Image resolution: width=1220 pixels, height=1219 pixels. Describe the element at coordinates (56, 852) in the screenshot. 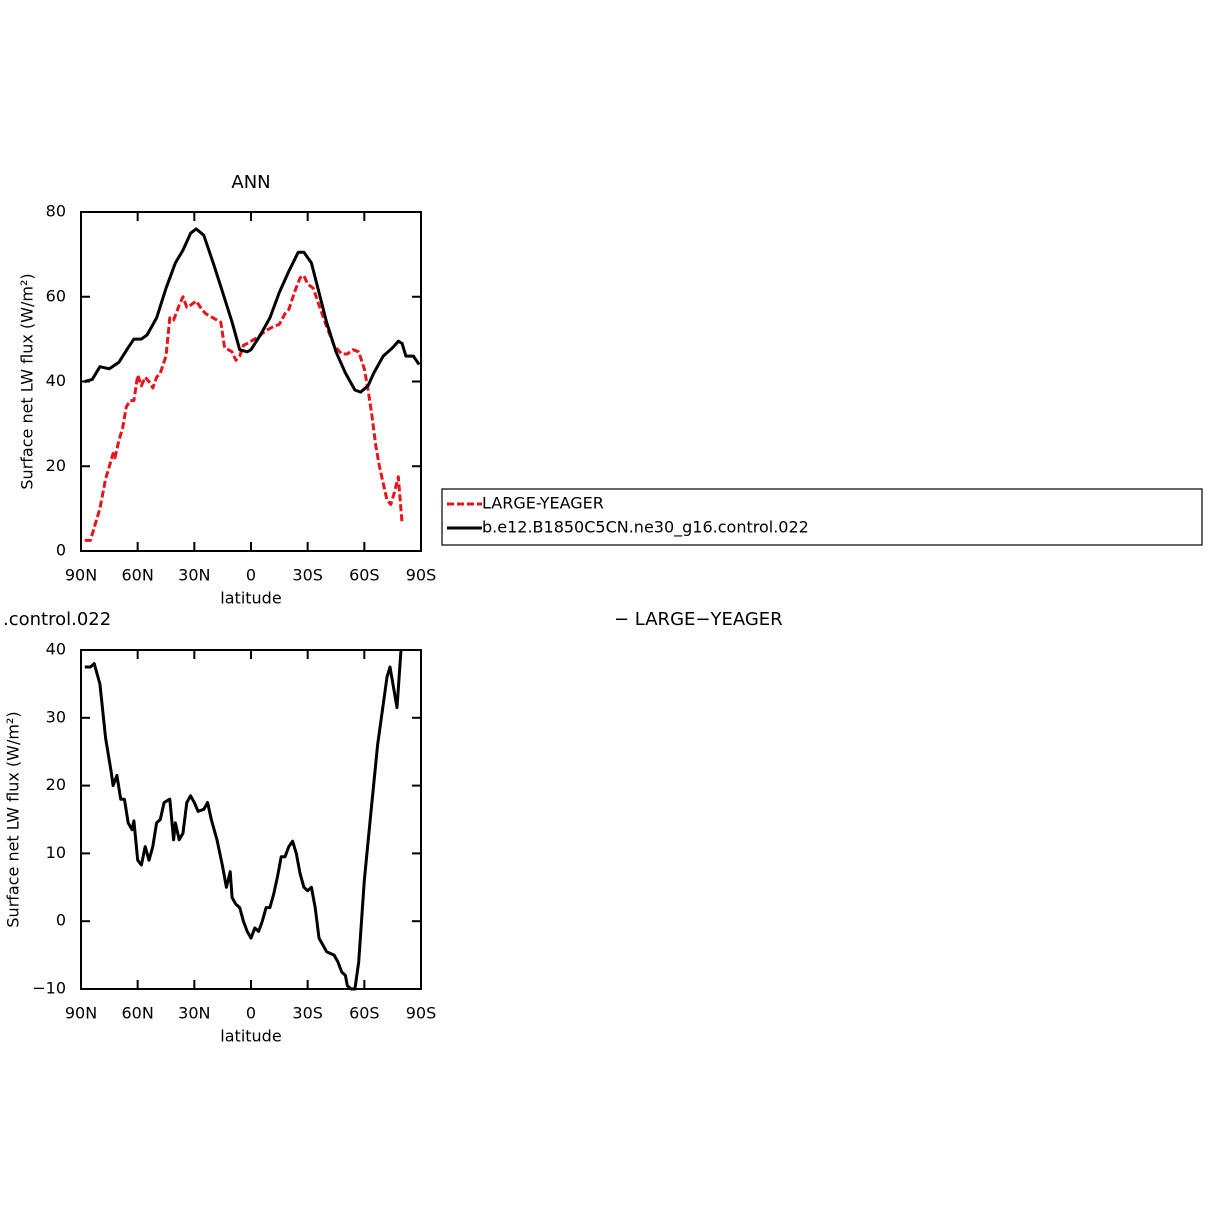

I see `y-tick-label: 10` at that location.